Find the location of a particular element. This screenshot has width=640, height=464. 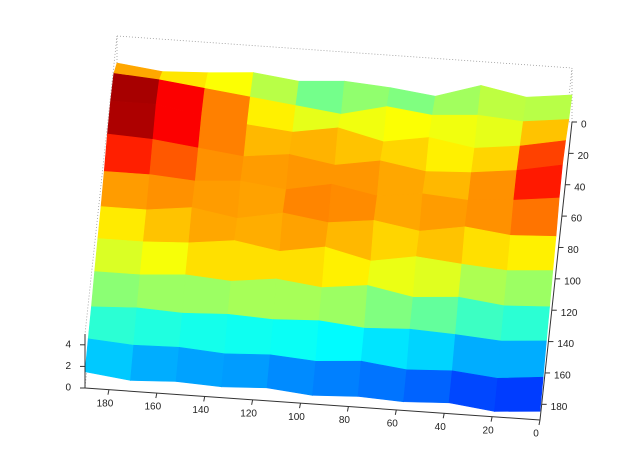

y-tick-label: 20 is located at coordinates (584, 156).